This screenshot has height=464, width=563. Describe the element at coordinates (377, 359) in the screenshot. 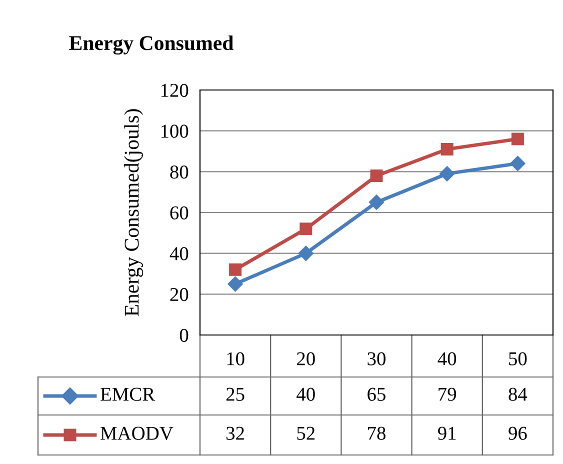

I see `x-tick-label: 30` at that location.